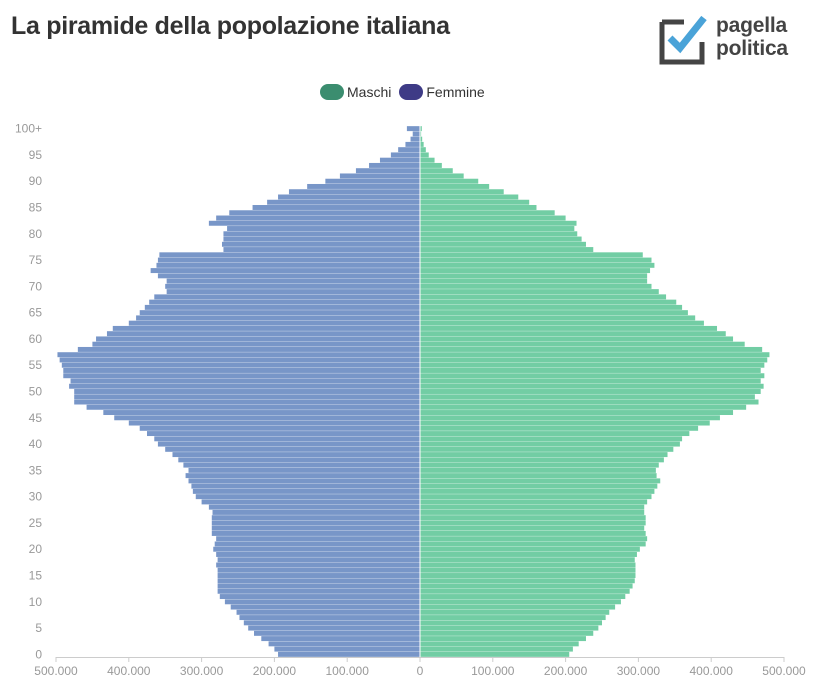  What do you see at coordinates (683, 40) in the screenshot?
I see `checkbox-logo-icon` at bounding box center [683, 40].